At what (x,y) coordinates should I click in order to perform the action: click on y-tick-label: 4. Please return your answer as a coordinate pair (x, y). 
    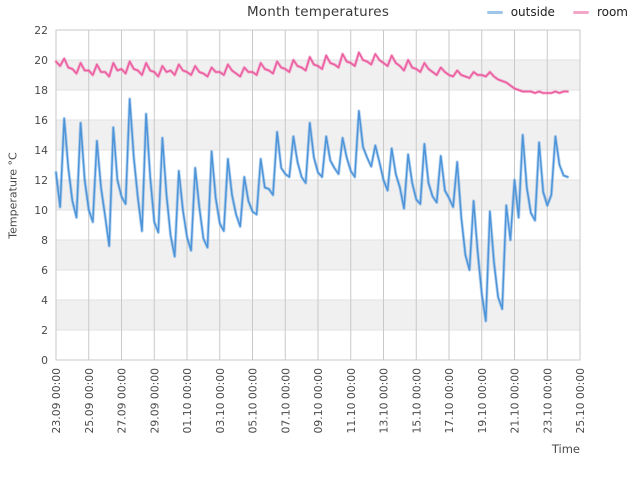
    Looking at the image, I should click on (44, 300).